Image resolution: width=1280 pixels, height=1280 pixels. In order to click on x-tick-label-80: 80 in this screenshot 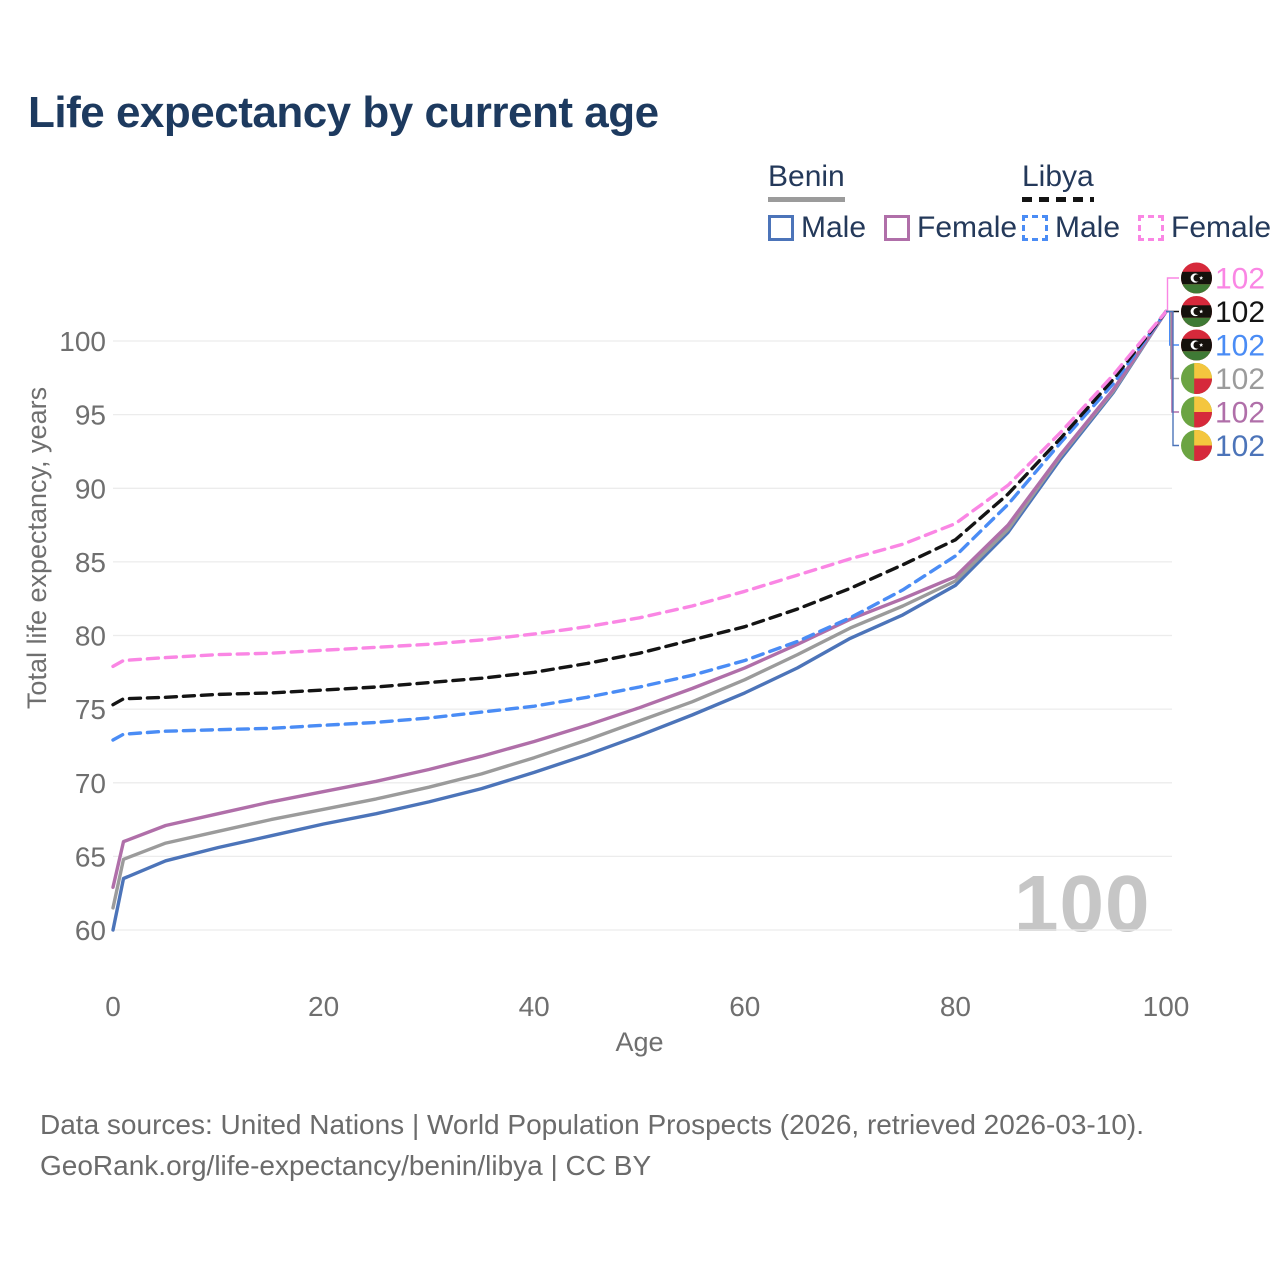, I will do `click(955, 1006)`.